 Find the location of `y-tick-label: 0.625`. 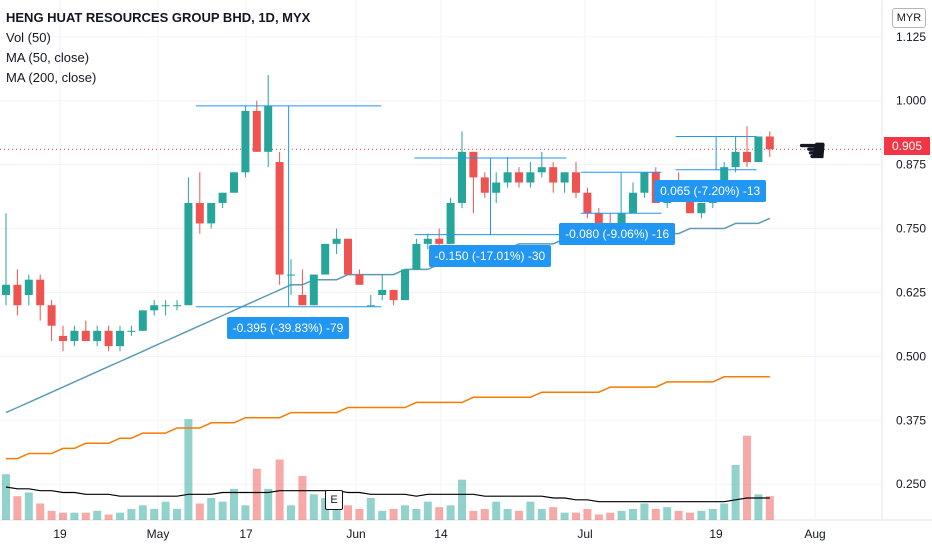

y-tick-label: 0.625 is located at coordinates (911, 292).